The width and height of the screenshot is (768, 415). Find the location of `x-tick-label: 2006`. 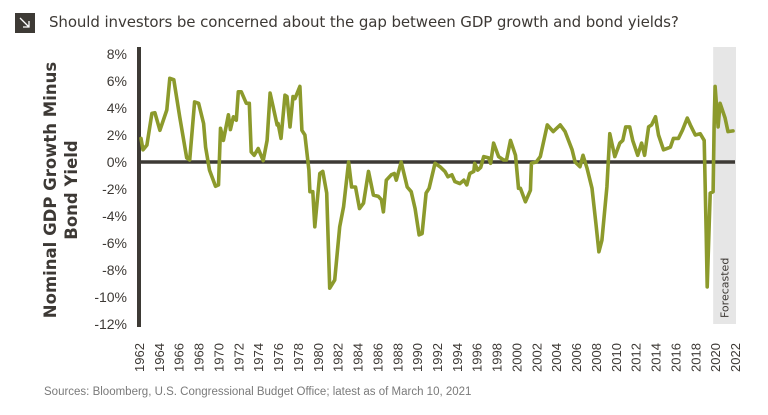

x-tick-label: 2006 is located at coordinates (576, 357).